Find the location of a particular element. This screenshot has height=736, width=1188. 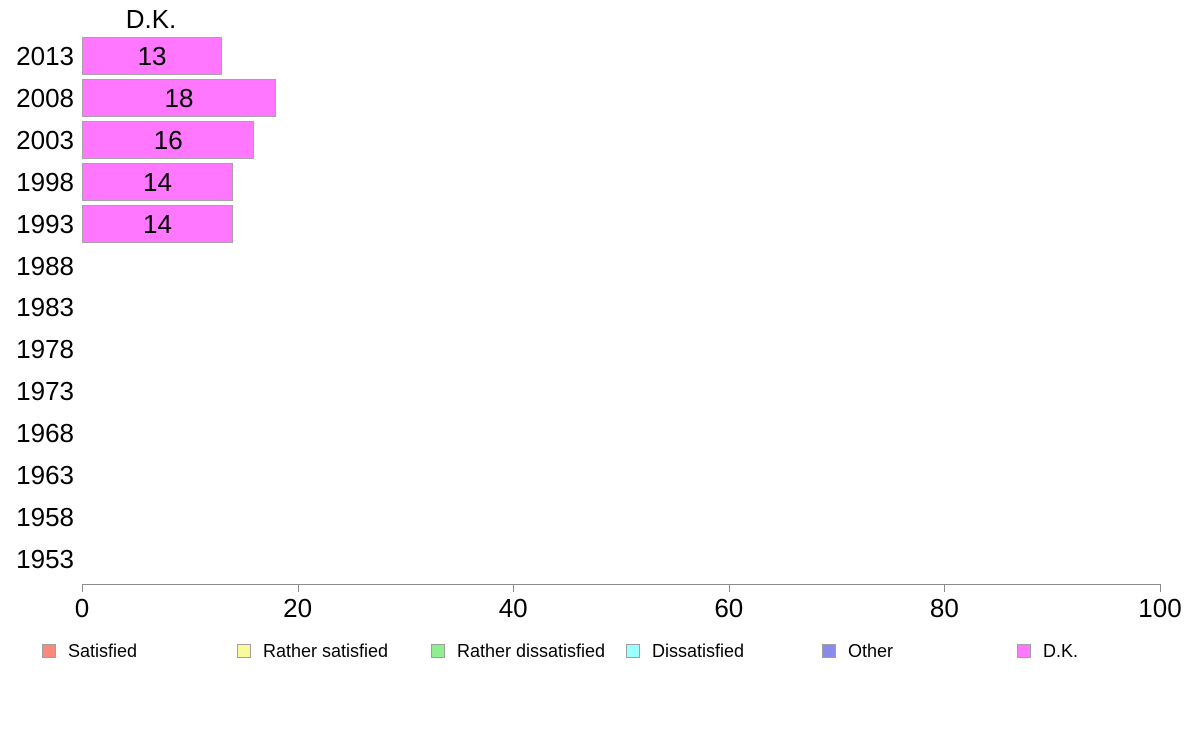

legend-item: Other is located at coordinates (857, 651).